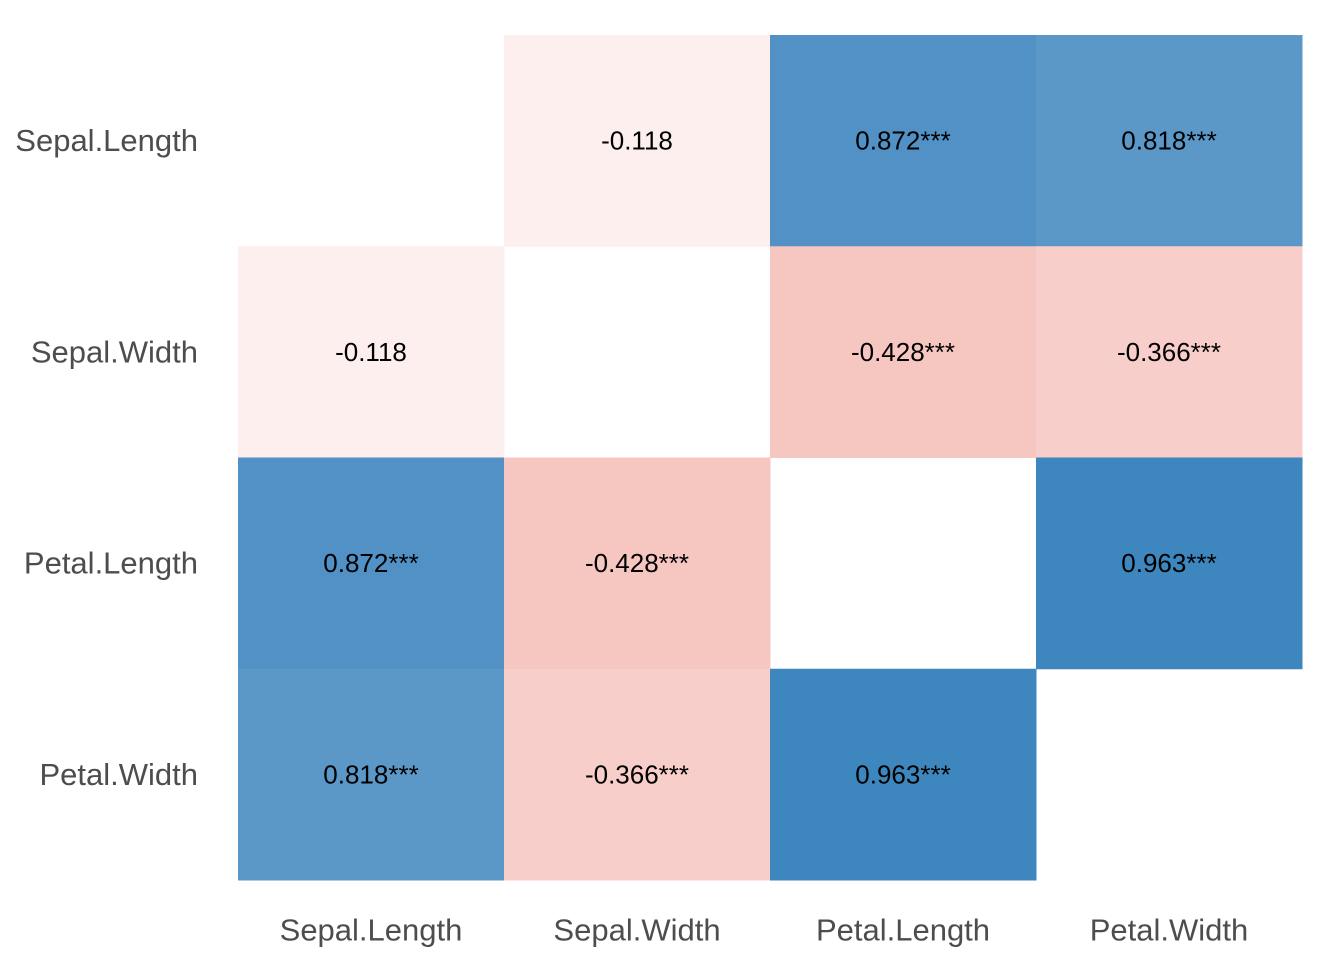 This screenshot has width=1344, height=960. Describe the element at coordinates (636, 930) in the screenshot. I see `x-tick-label: Sepal.Width` at that location.